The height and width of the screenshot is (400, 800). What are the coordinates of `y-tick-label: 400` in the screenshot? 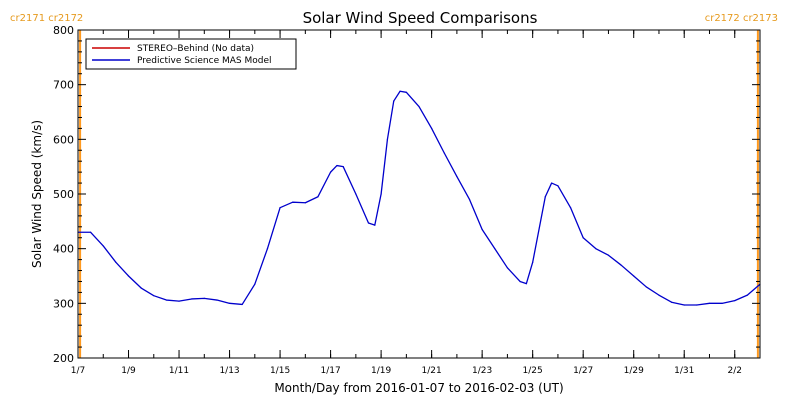 It's located at (63, 249).